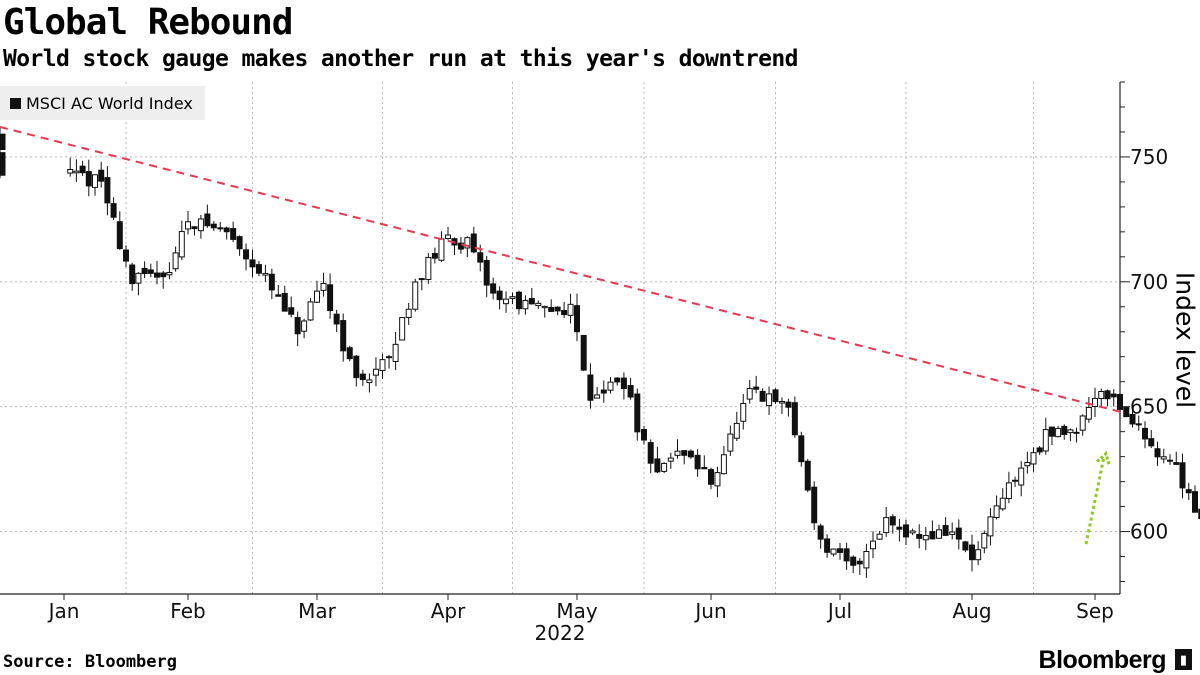 The image size is (1200, 675). Describe the element at coordinates (1149, 157) in the screenshot. I see `y-tick-label: 750` at that location.